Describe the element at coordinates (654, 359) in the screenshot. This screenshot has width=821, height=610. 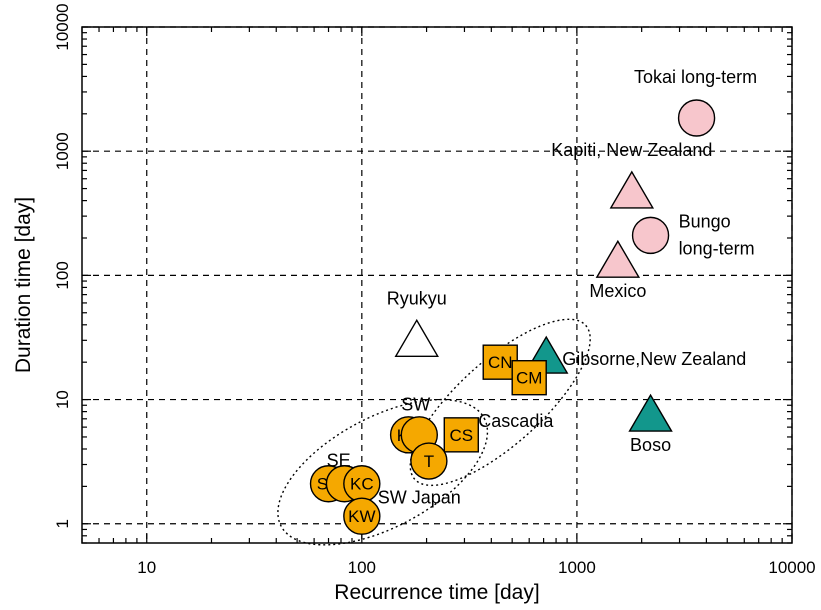
I see `gibsorne-annotation: Gibsorne,New Zealand` at that location.